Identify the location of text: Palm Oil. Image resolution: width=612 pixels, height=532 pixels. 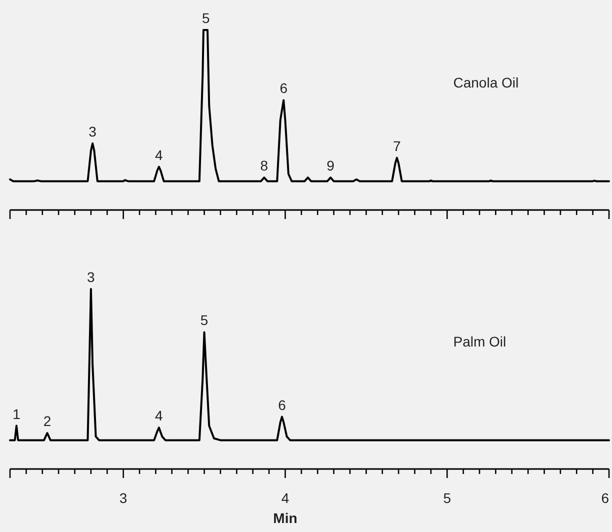
(479, 342).